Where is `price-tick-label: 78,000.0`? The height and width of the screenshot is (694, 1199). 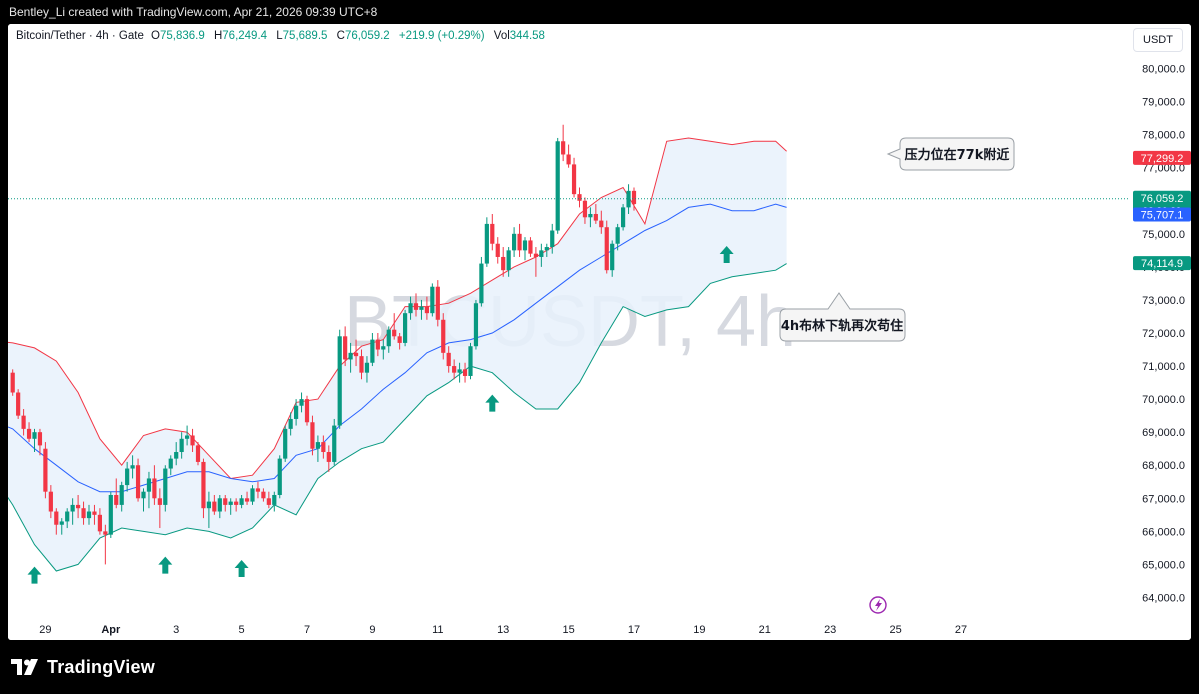
price-tick-label: 78,000.0 is located at coordinates (1163, 136).